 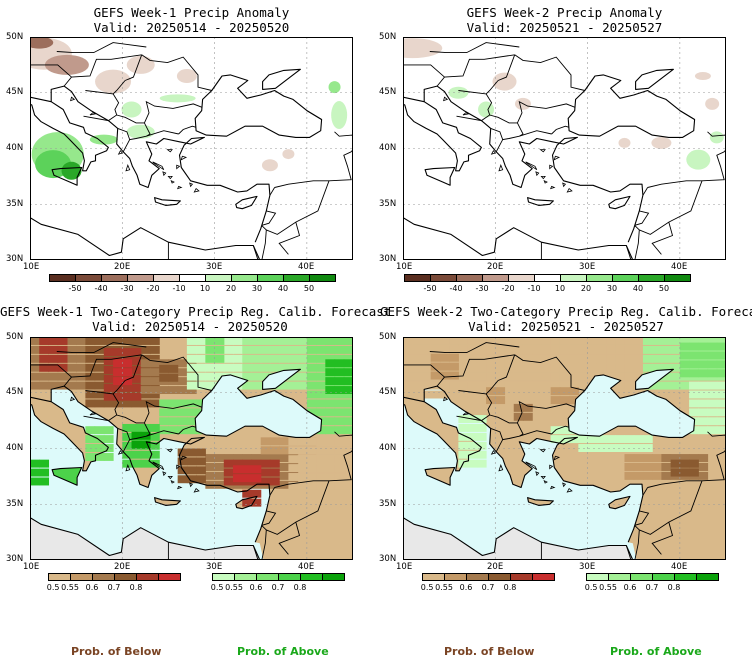 I want to click on panel-1-title-line1: GEFS Week-1 Precip Anomaly, so click(x=191, y=12).